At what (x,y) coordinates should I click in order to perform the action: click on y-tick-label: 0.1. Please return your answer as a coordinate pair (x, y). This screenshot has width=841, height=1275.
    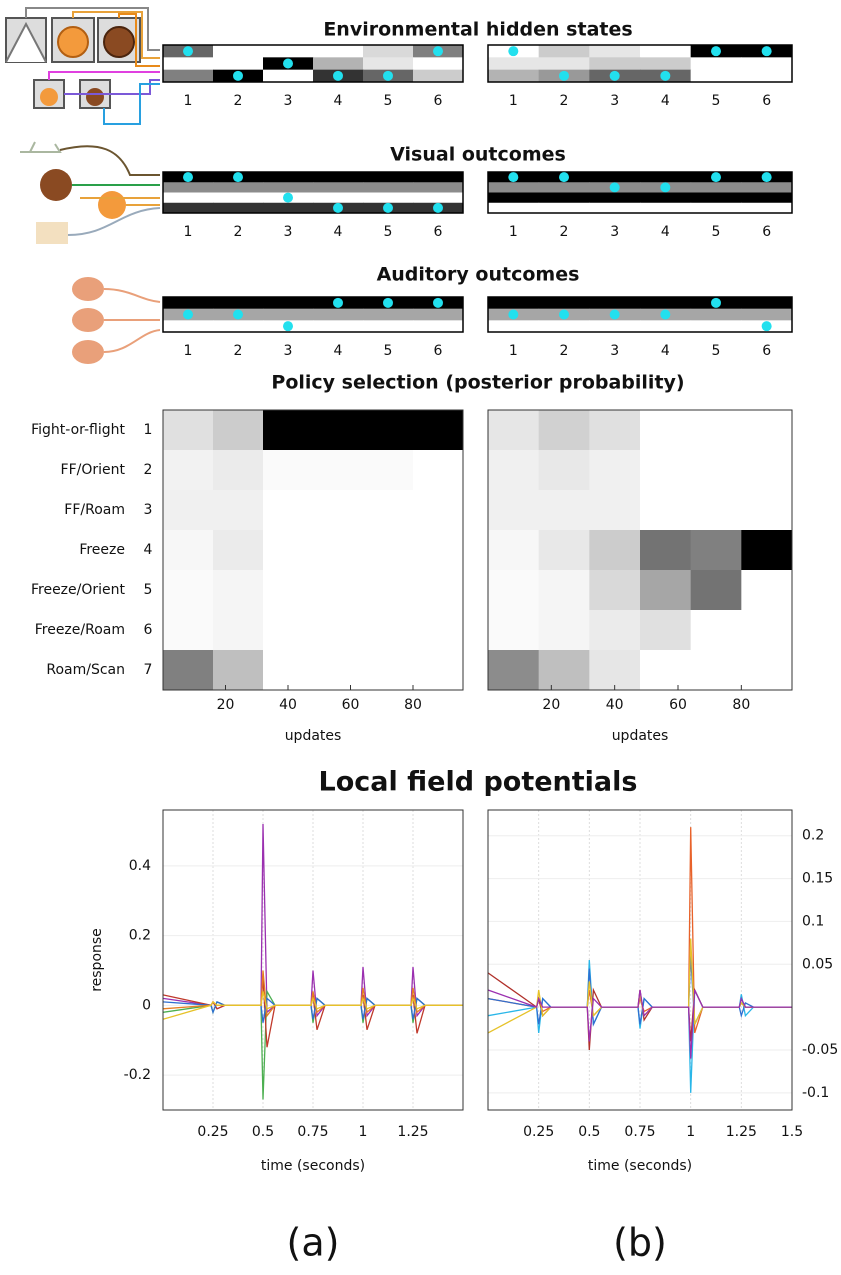
    Looking at the image, I should click on (813, 921).